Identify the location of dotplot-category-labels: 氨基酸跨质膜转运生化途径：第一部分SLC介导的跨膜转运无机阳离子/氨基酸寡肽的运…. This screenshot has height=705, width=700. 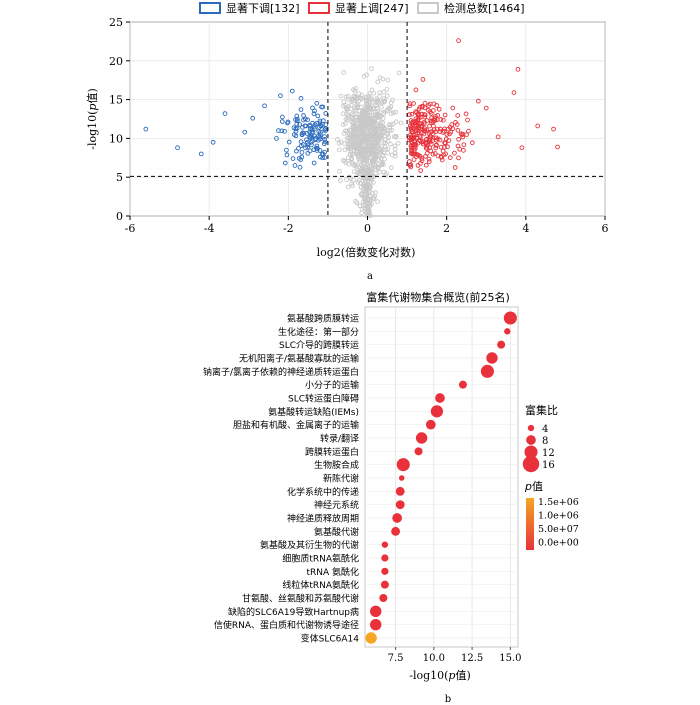
(281, 479).